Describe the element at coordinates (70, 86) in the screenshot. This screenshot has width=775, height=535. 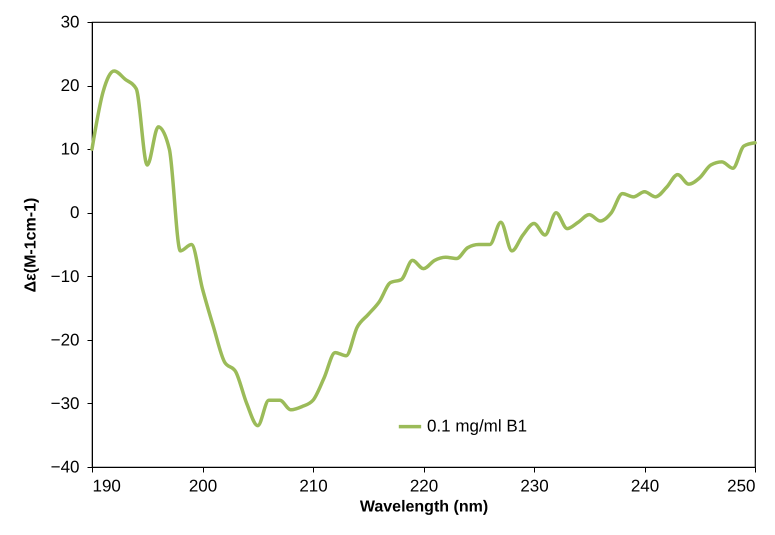
I see `y-tick-label: 20` at that location.